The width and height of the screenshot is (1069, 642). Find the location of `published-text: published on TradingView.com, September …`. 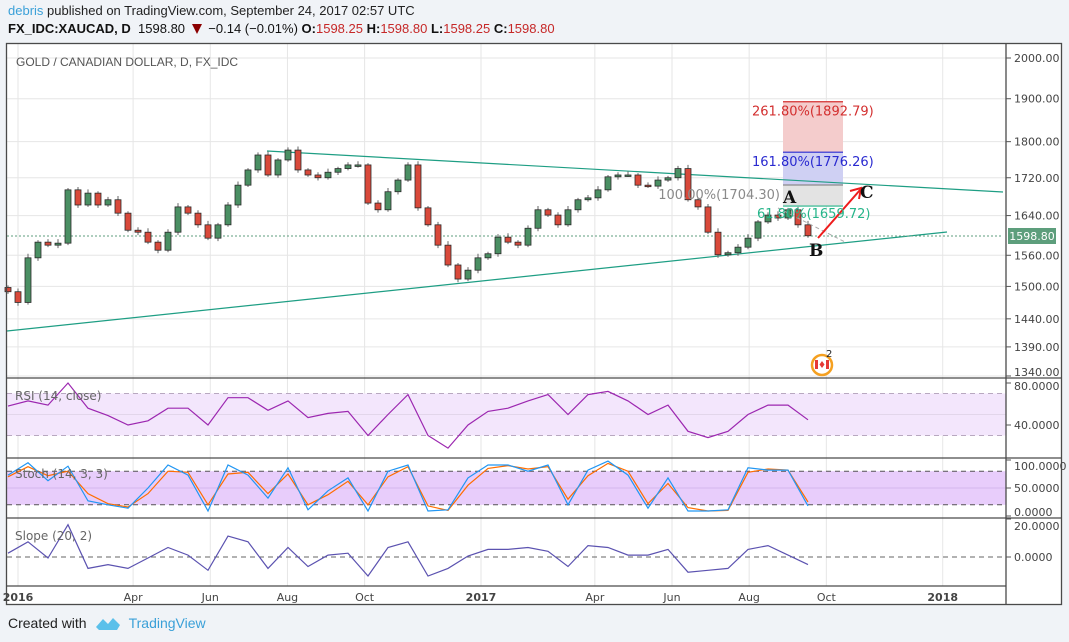

published-text: published on TradingView.com, September … is located at coordinates (231, 10).